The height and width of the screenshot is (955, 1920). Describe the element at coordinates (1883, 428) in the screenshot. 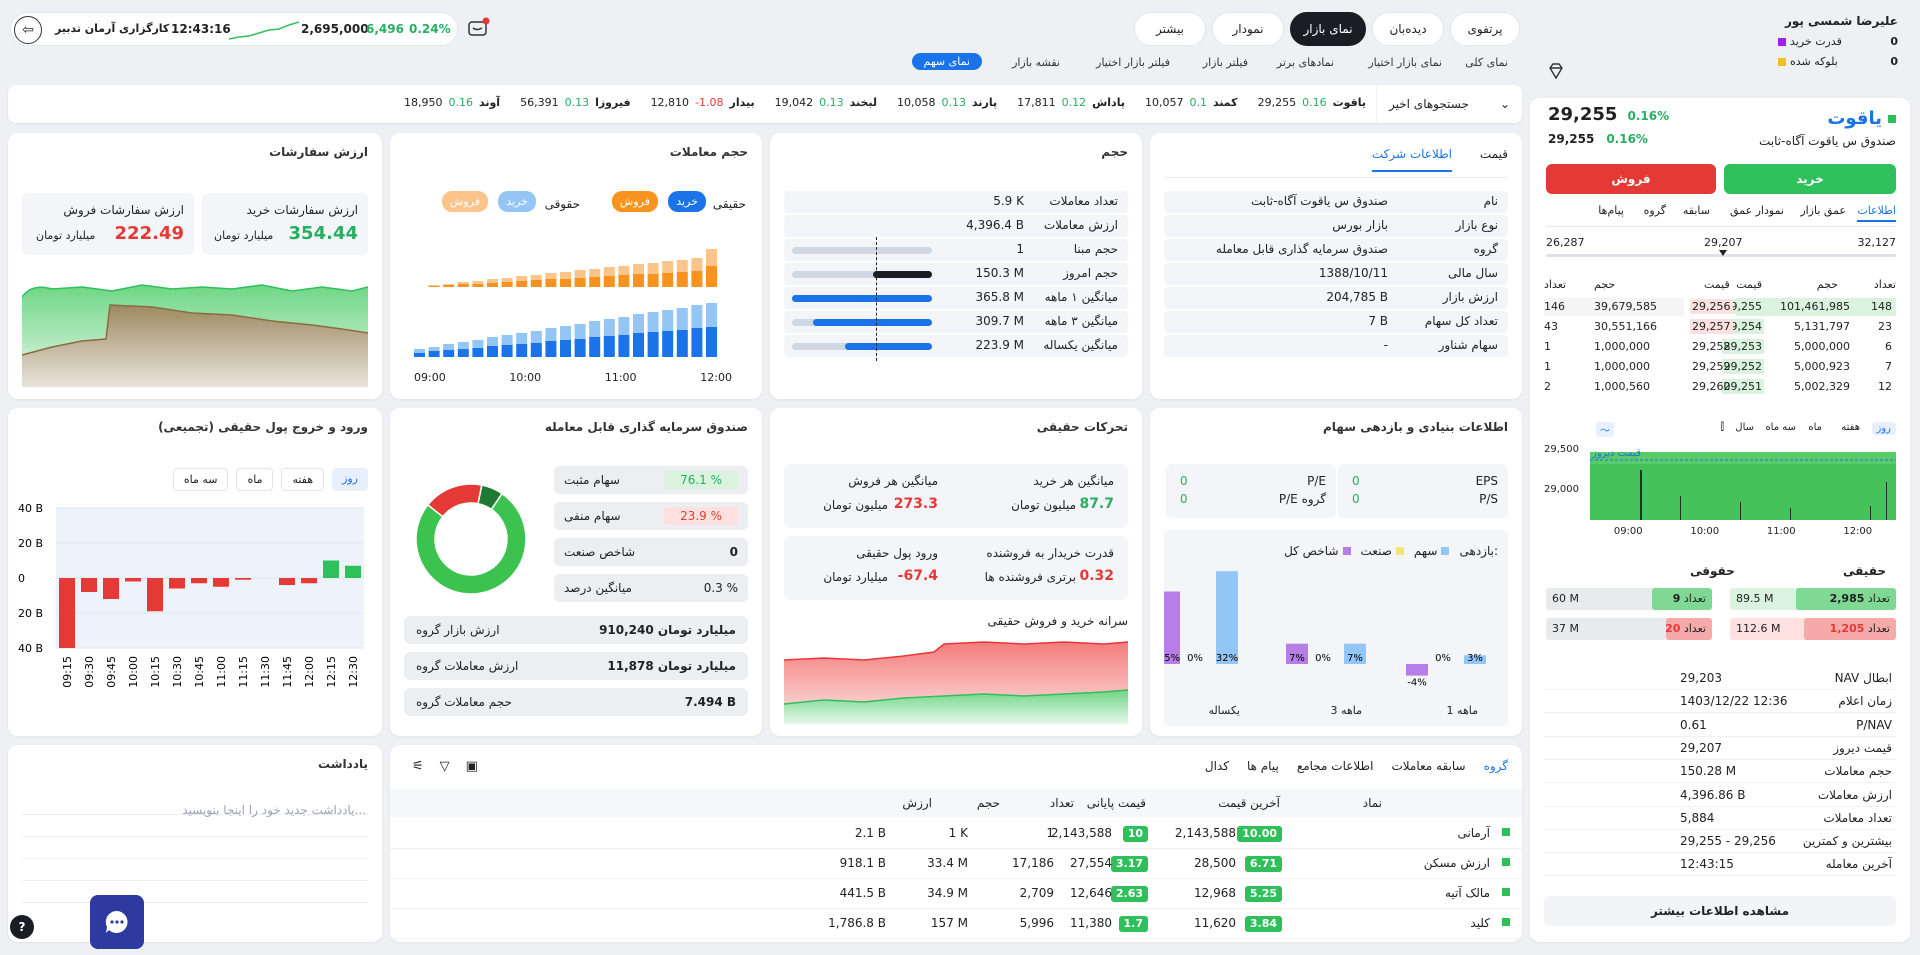

I see `period-day: روز` at that location.